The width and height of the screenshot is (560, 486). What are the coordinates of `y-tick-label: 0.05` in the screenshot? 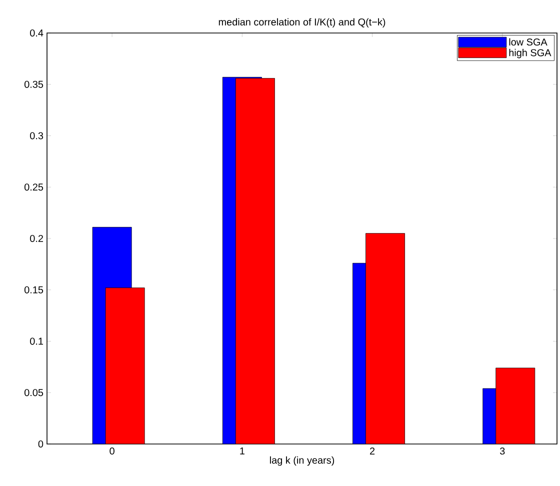 It's located at (34, 392).